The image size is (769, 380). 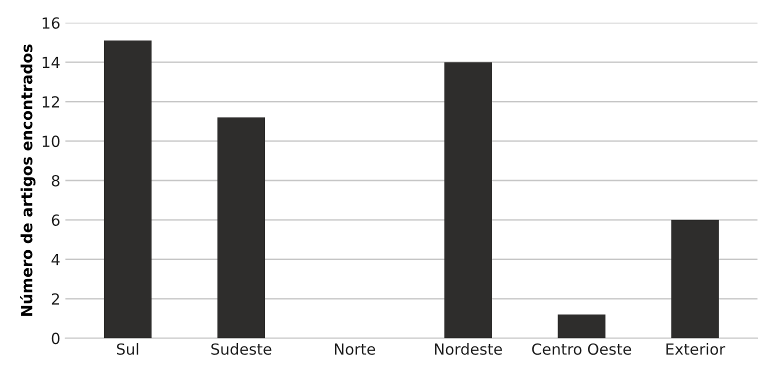 What do you see at coordinates (56, 220) in the screenshot?
I see `y-tick-label: 6` at bounding box center [56, 220].